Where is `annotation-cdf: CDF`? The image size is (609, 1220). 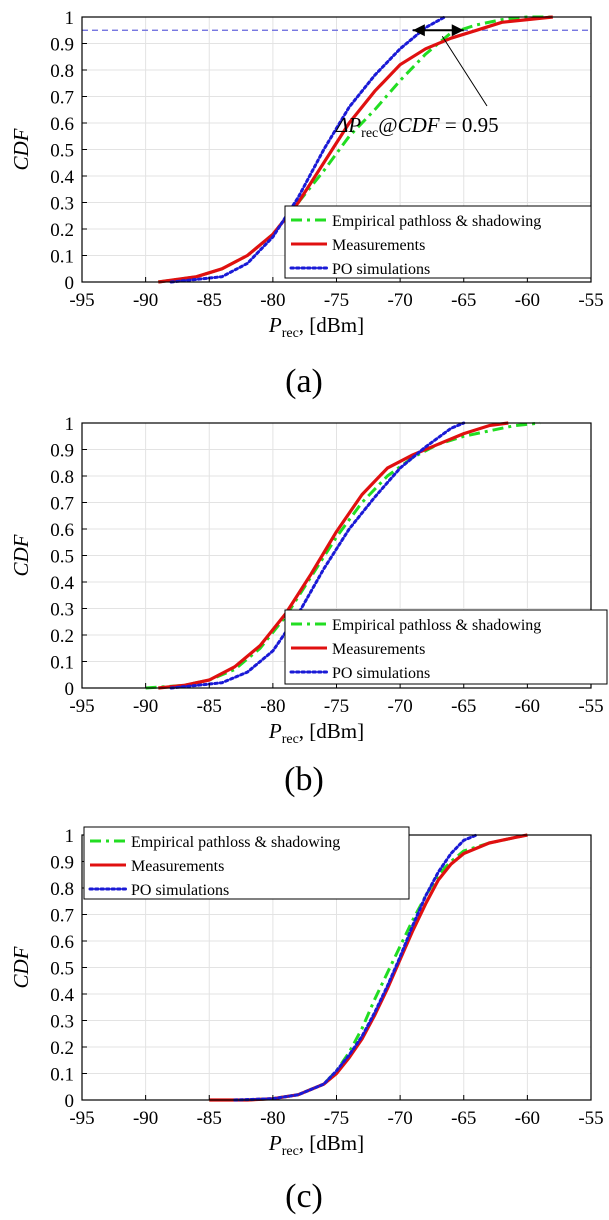 annotation-cdf: CDF is located at coordinates (419, 125).